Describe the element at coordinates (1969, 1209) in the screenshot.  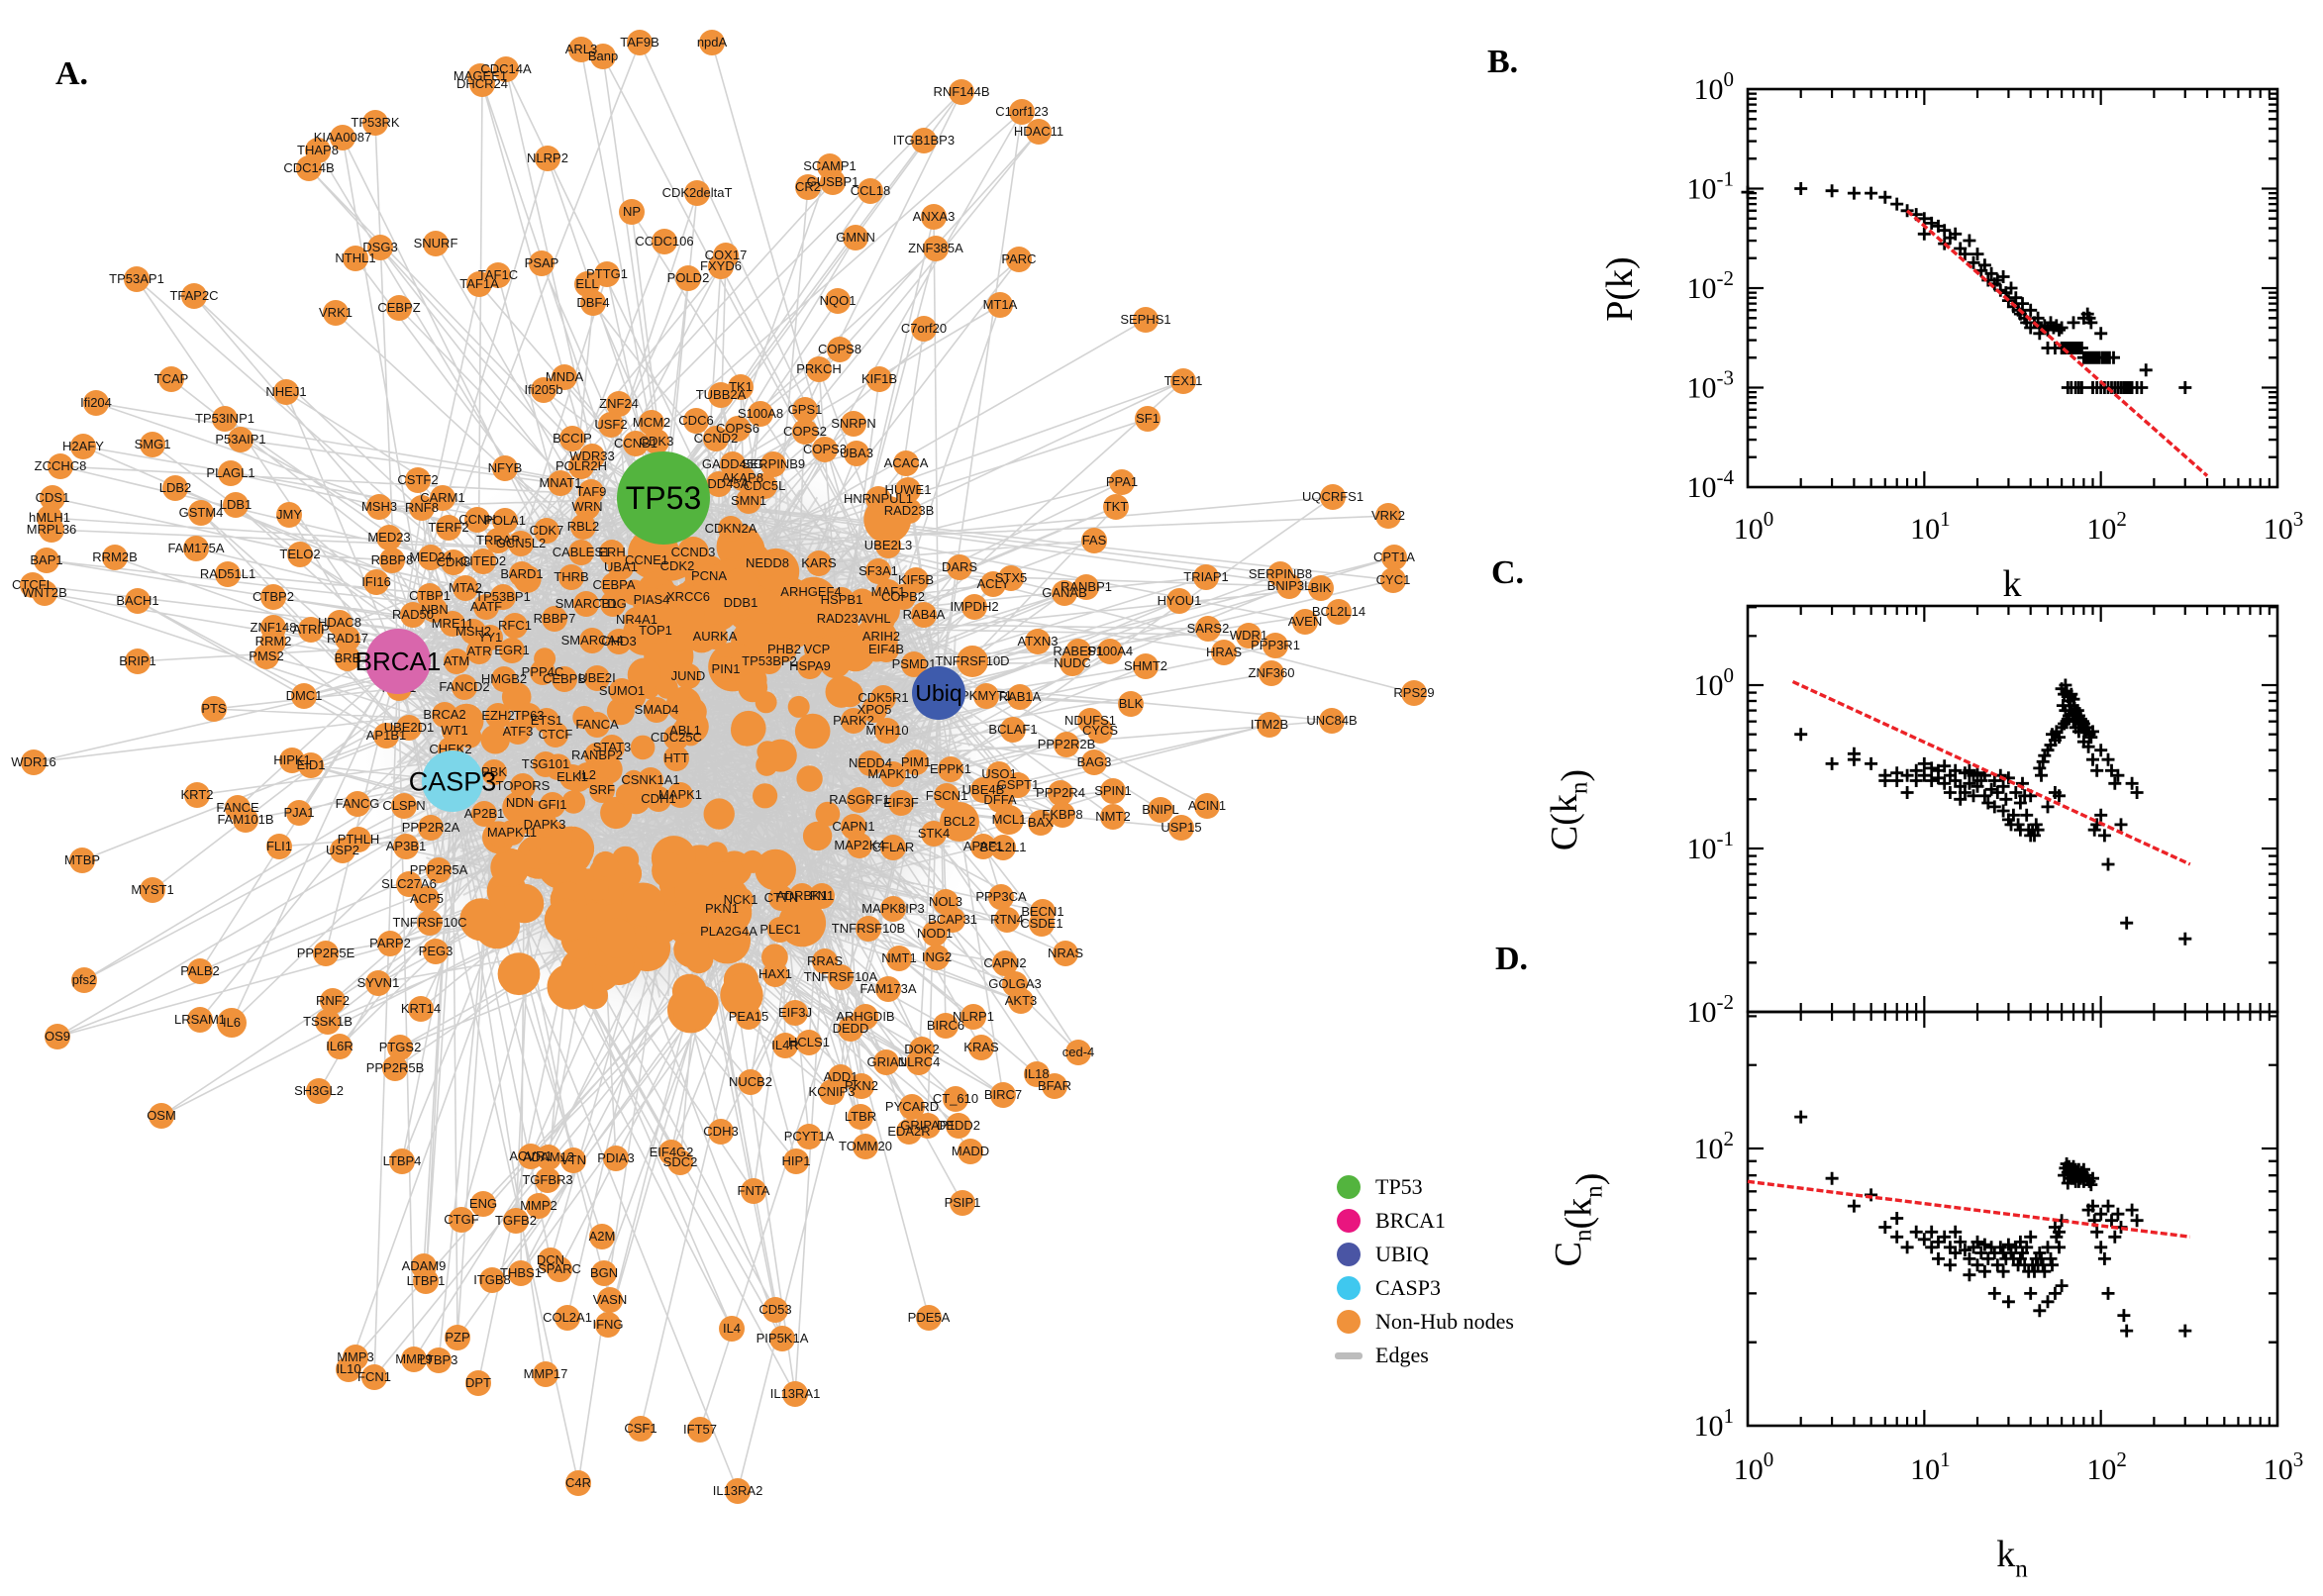
I see `fit-line` at that location.